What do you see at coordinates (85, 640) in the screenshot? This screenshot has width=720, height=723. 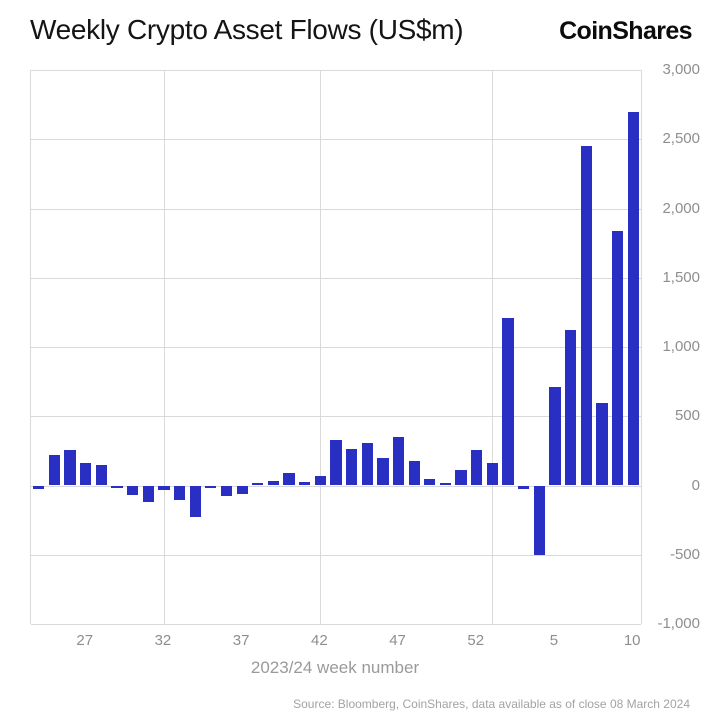 I see `x-tick-label: 27` at bounding box center [85, 640].